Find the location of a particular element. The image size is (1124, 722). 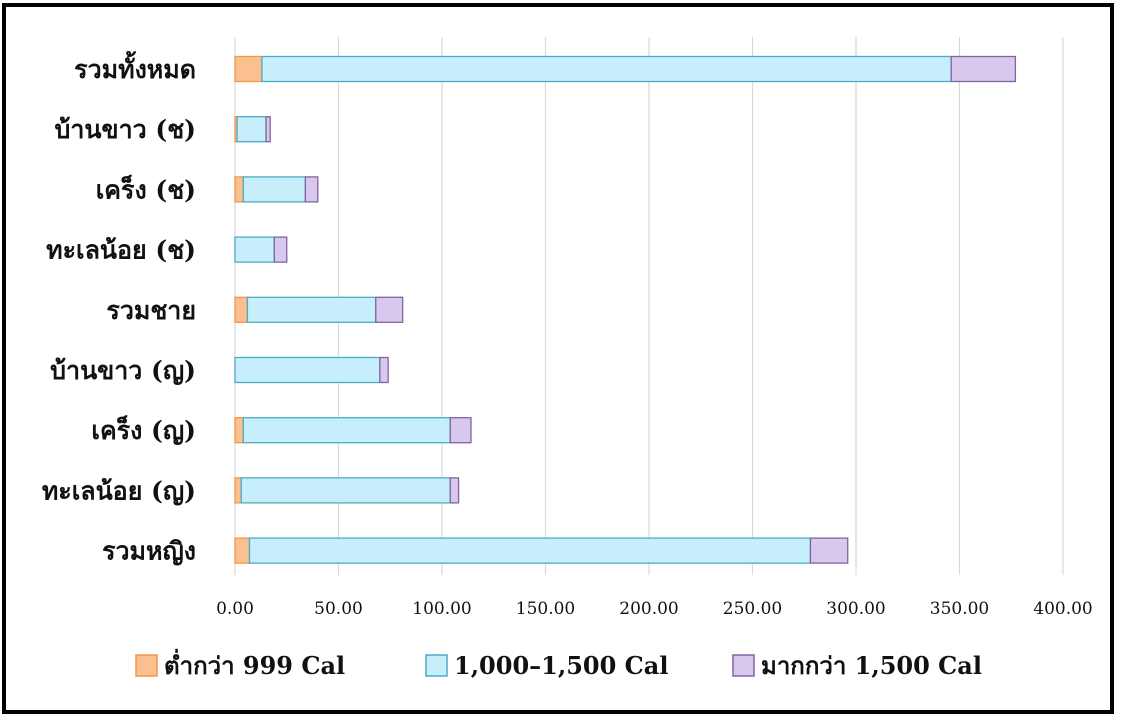

legend-label: มากกว่า 1,500 Cal is located at coordinates (871, 665).